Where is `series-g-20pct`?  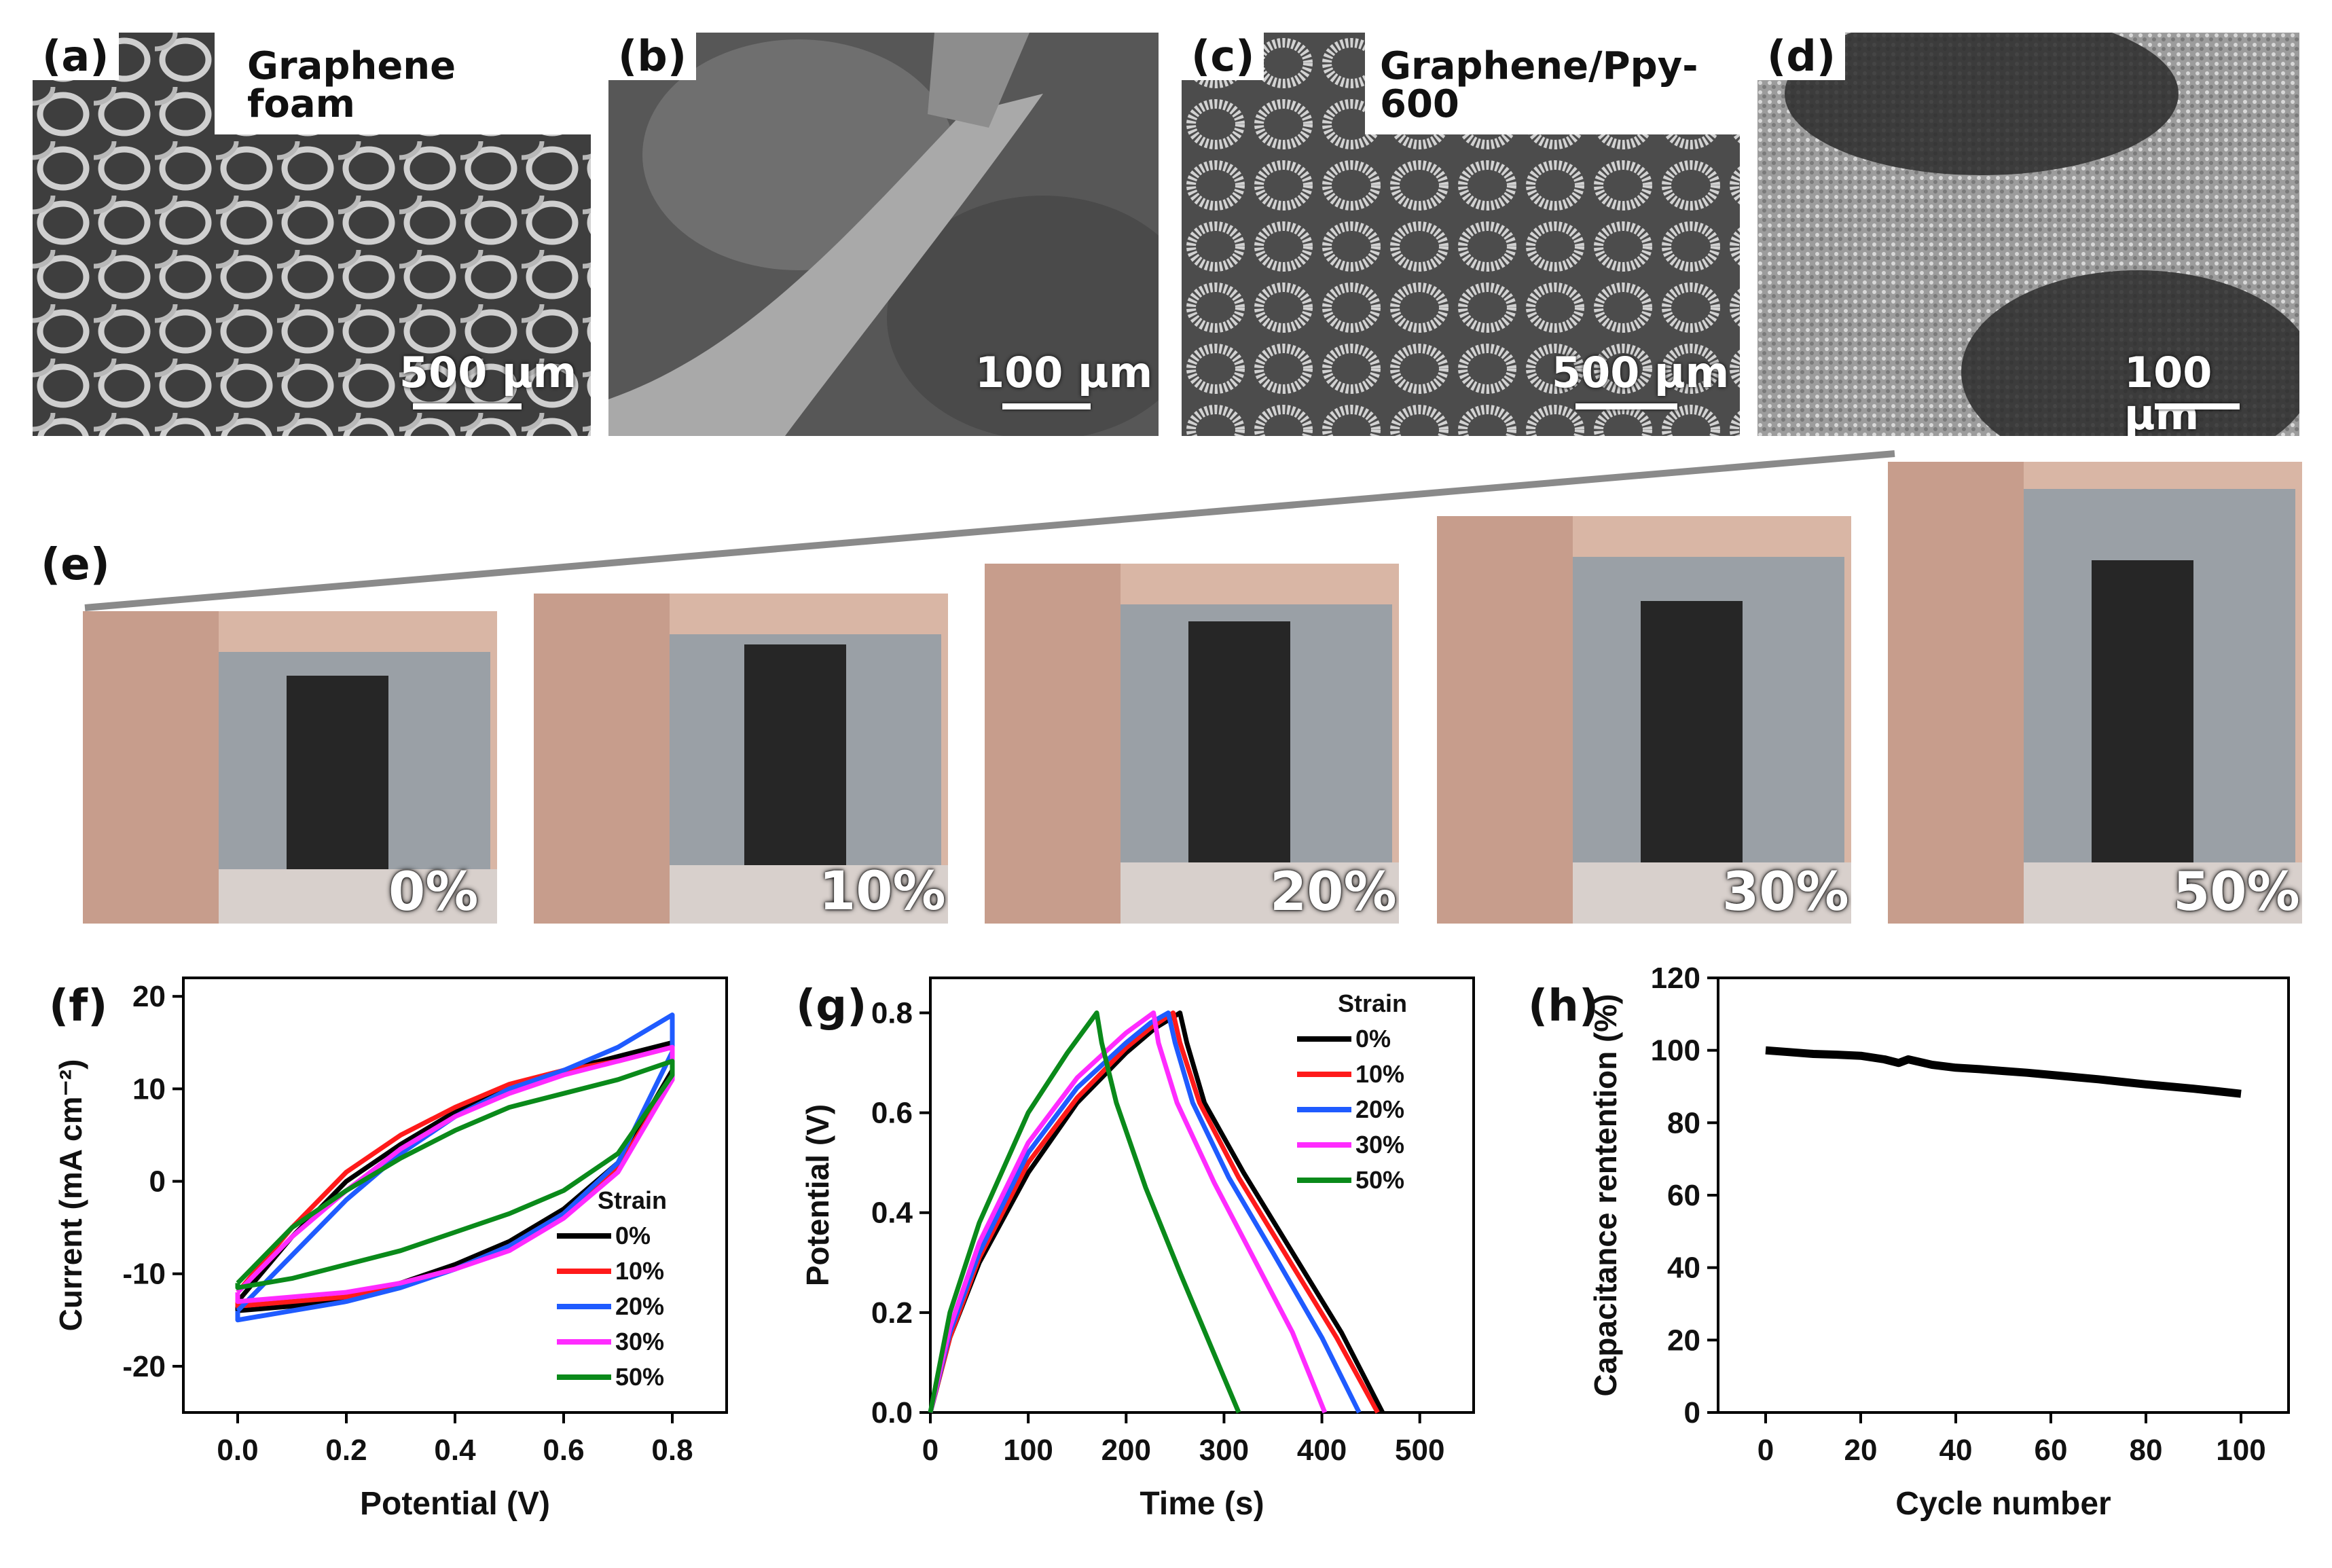
series-g-20pct is located at coordinates (1145, 1212).